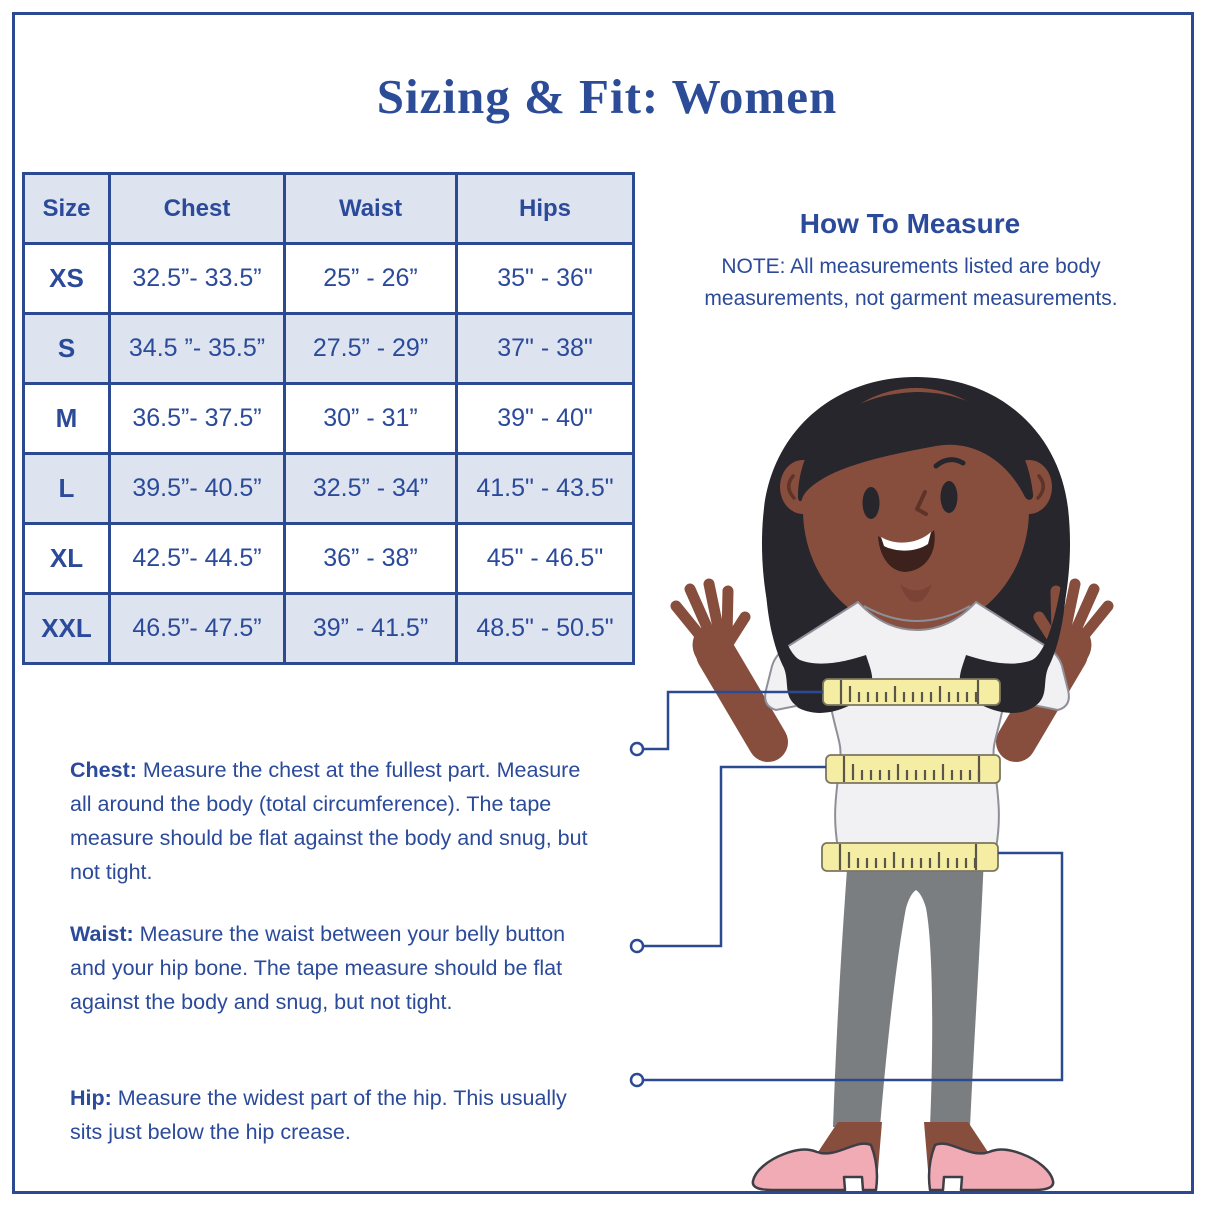 The image size is (1214, 1214). Describe the element at coordinates (545, 628) in the screenshot. I see `hips-cell: 48.5" - 50.5"` at that location.